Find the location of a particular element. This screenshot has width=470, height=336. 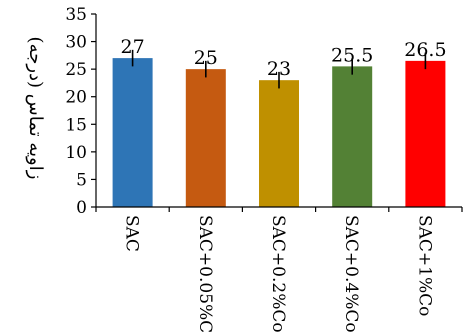

y-axis-label-group: زاویه تماس (درجه) is located at coordinates (35, 108).